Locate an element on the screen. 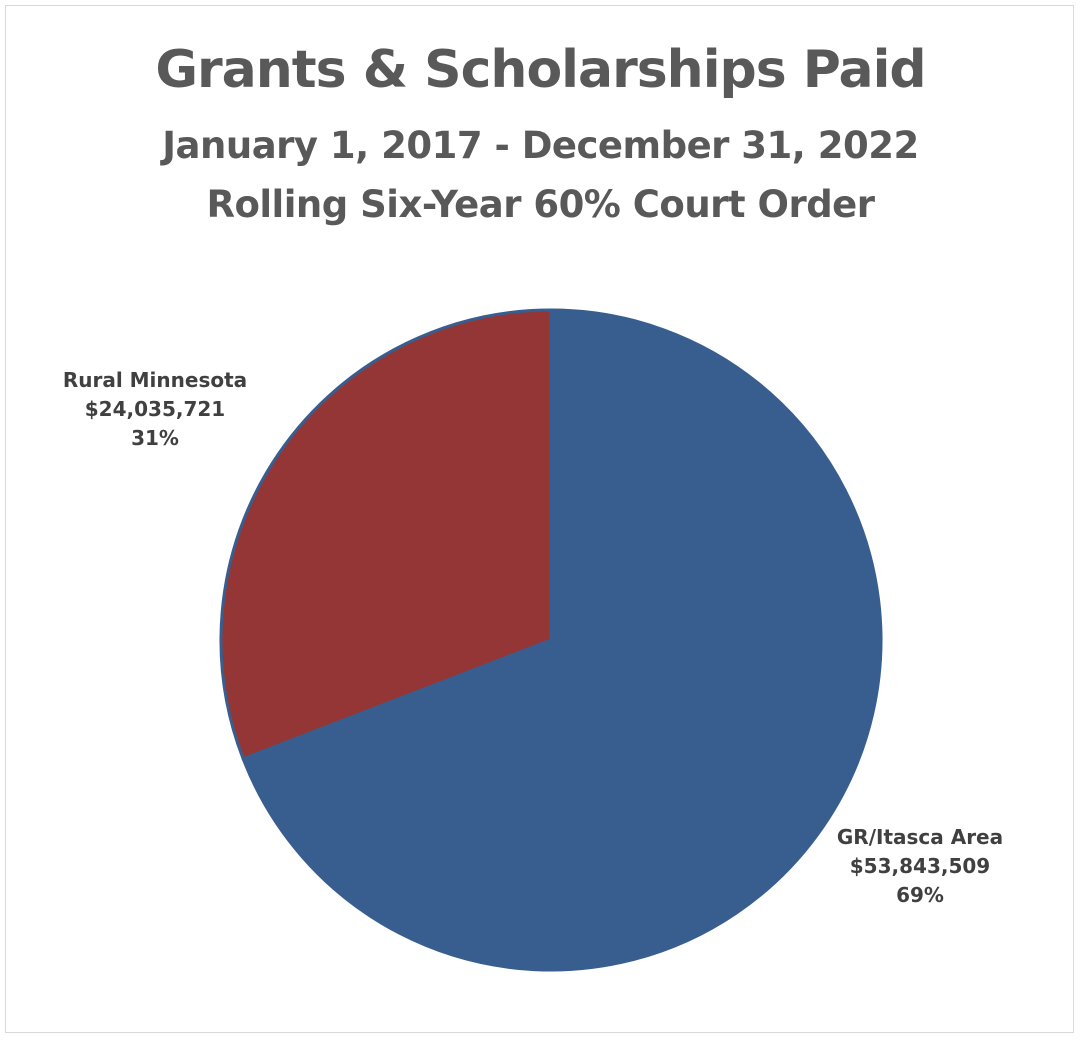 The image size is (1081, 1040). data-label-name: Rural Minnesota is located at coordinates (155, 380).